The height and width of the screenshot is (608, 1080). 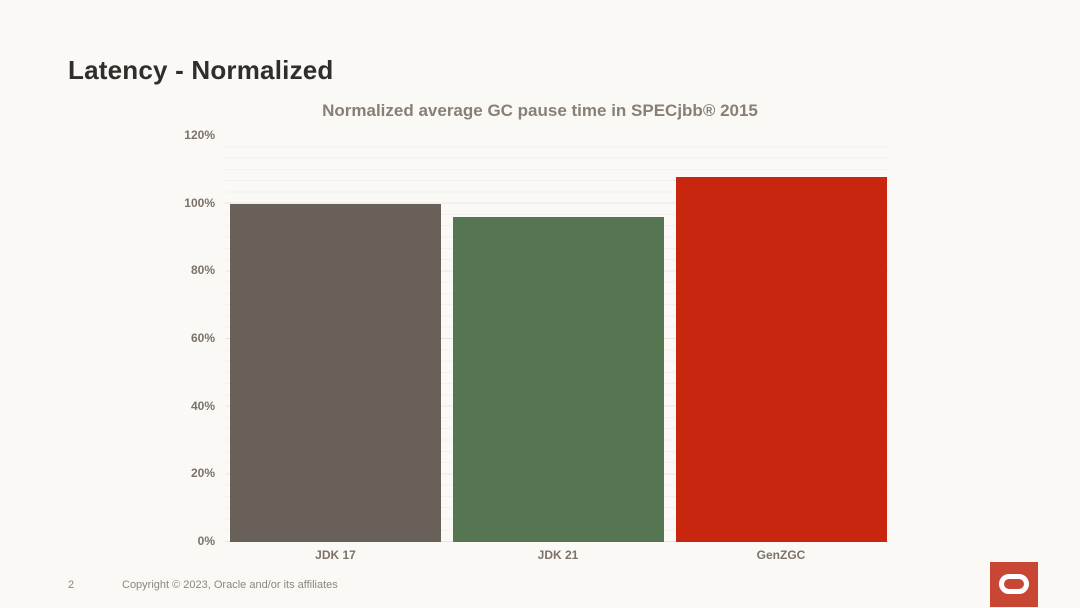 What do you see at coordinates (335, 555) in the screenshot?
I see `x-tick-label: JDK 17` at bounding box center [335, 555].